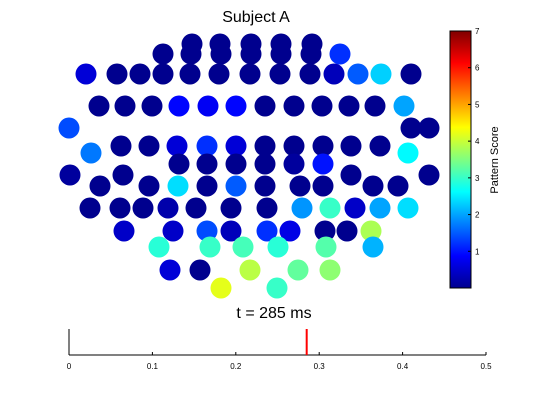 This screenshot has width=538, height=402. I want to click on timeline-tick-label: 0.1, so click(153, 366).